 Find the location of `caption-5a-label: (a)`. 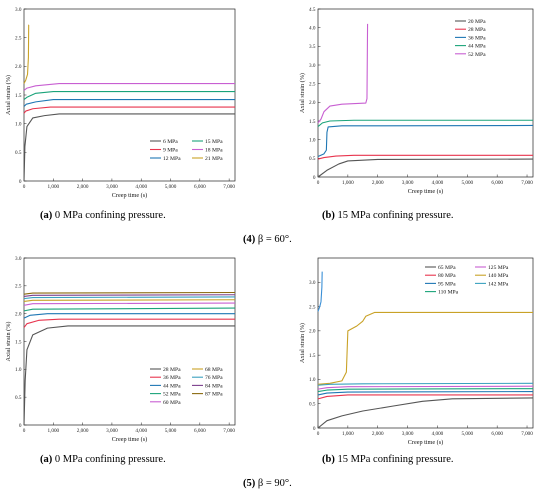

caption-5a-label: (a) is located at coordinates (46, 459).